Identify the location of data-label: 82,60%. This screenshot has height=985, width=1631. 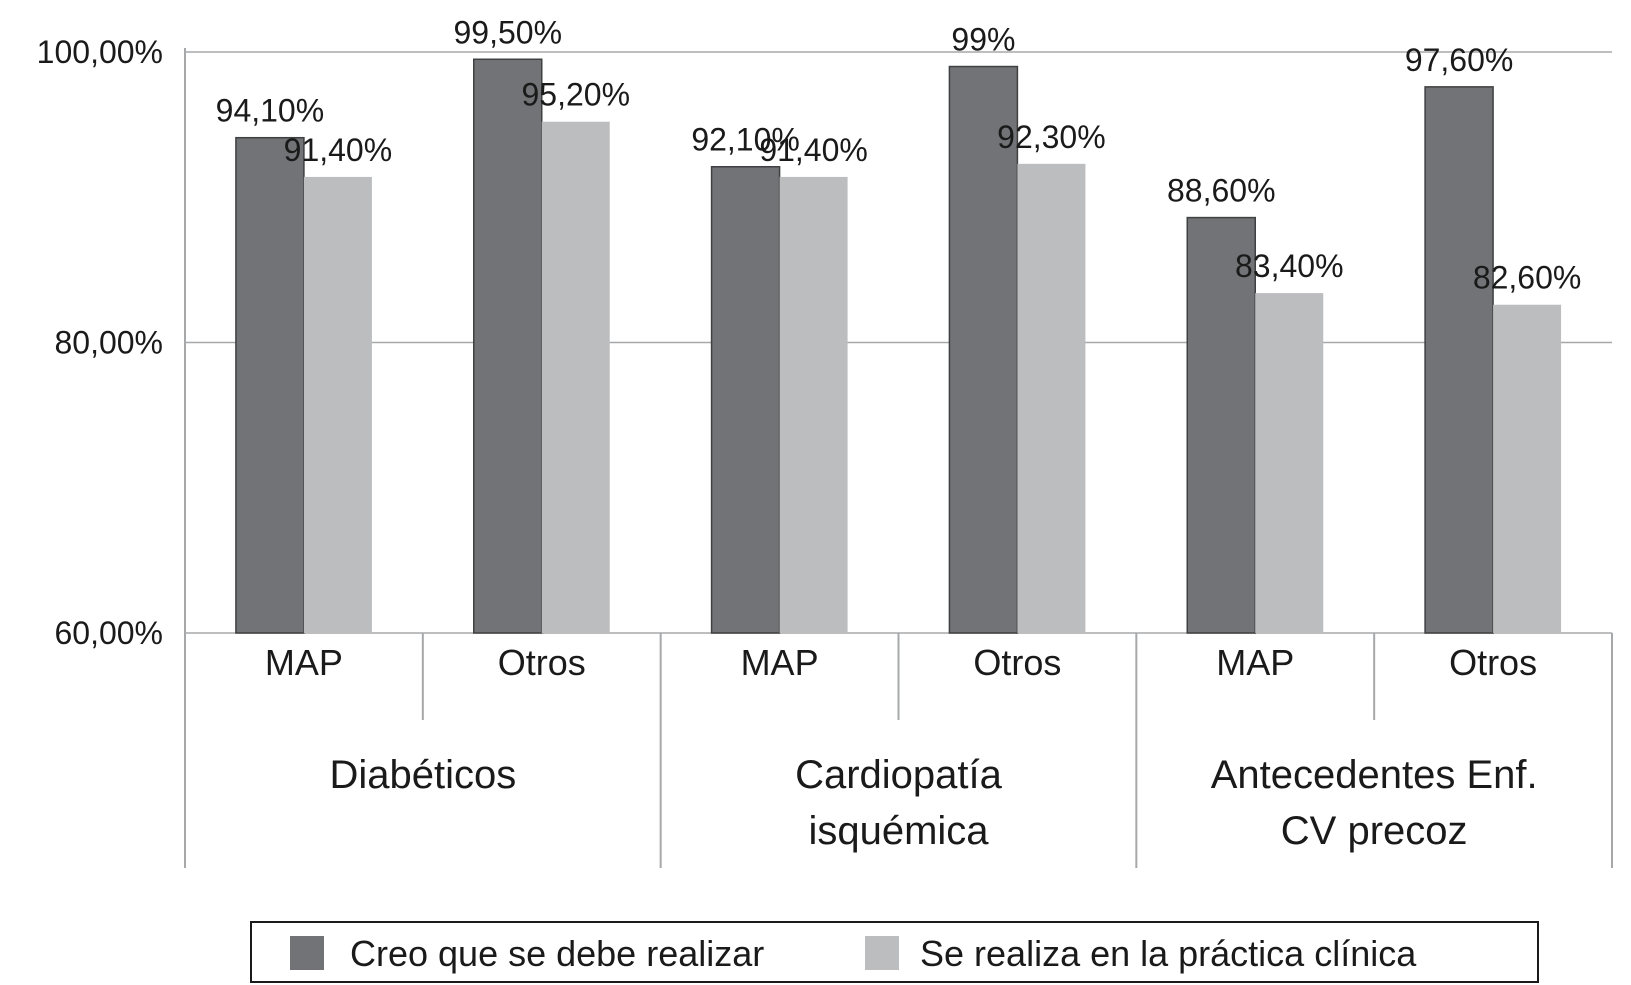
(1527, 278).